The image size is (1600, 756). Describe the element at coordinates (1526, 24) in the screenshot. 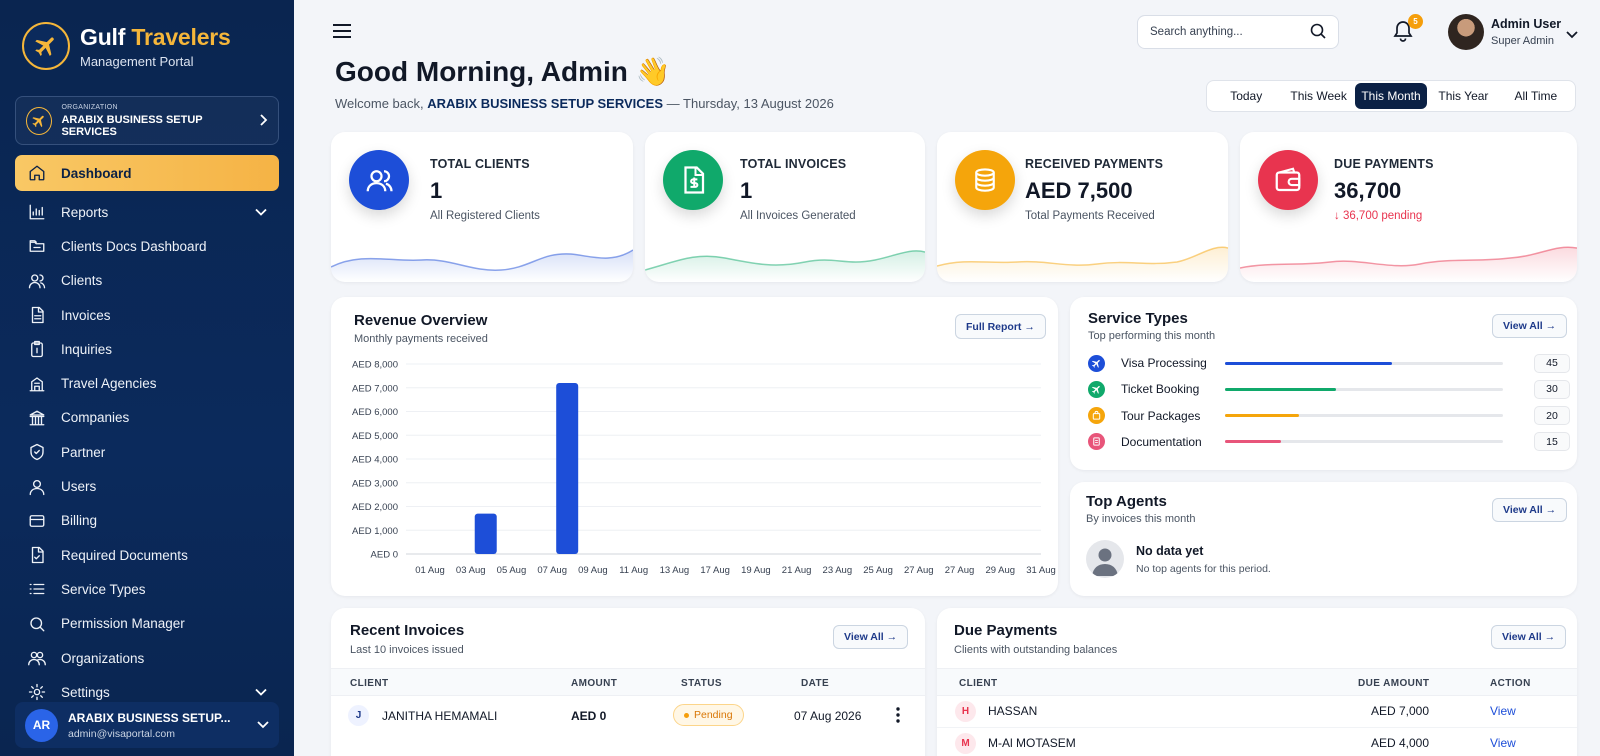

I see `user-name: Admin User` at that location.